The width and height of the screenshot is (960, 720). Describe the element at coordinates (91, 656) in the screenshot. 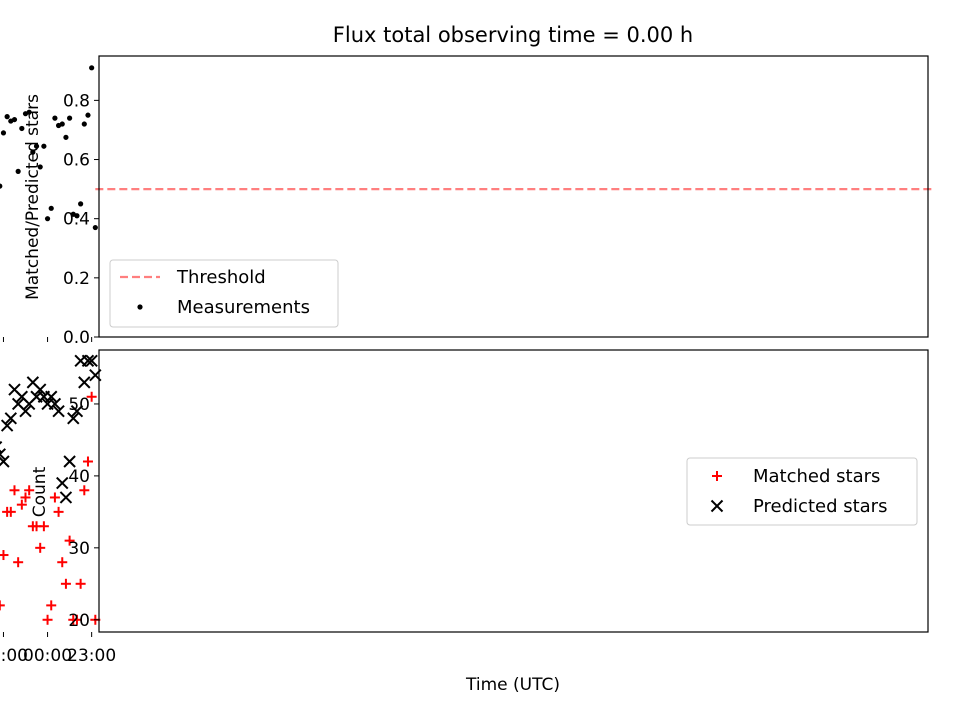

I see `x-tick-label: 23:00` at that location.